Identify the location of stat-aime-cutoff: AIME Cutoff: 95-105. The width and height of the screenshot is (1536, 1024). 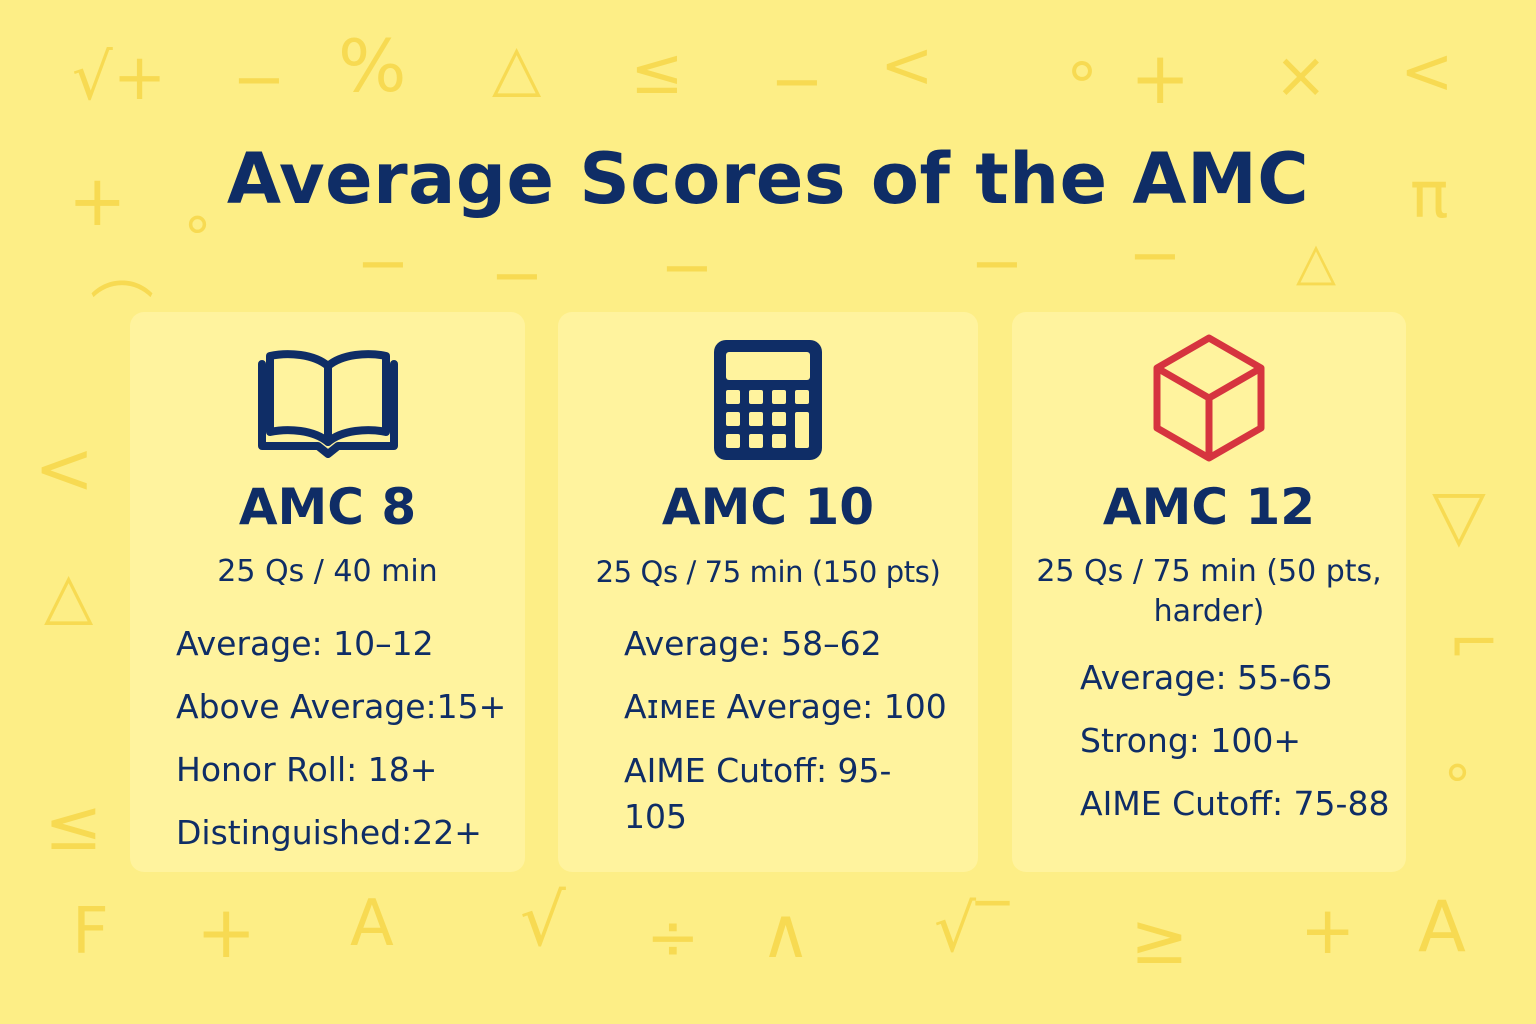
(758, 793).